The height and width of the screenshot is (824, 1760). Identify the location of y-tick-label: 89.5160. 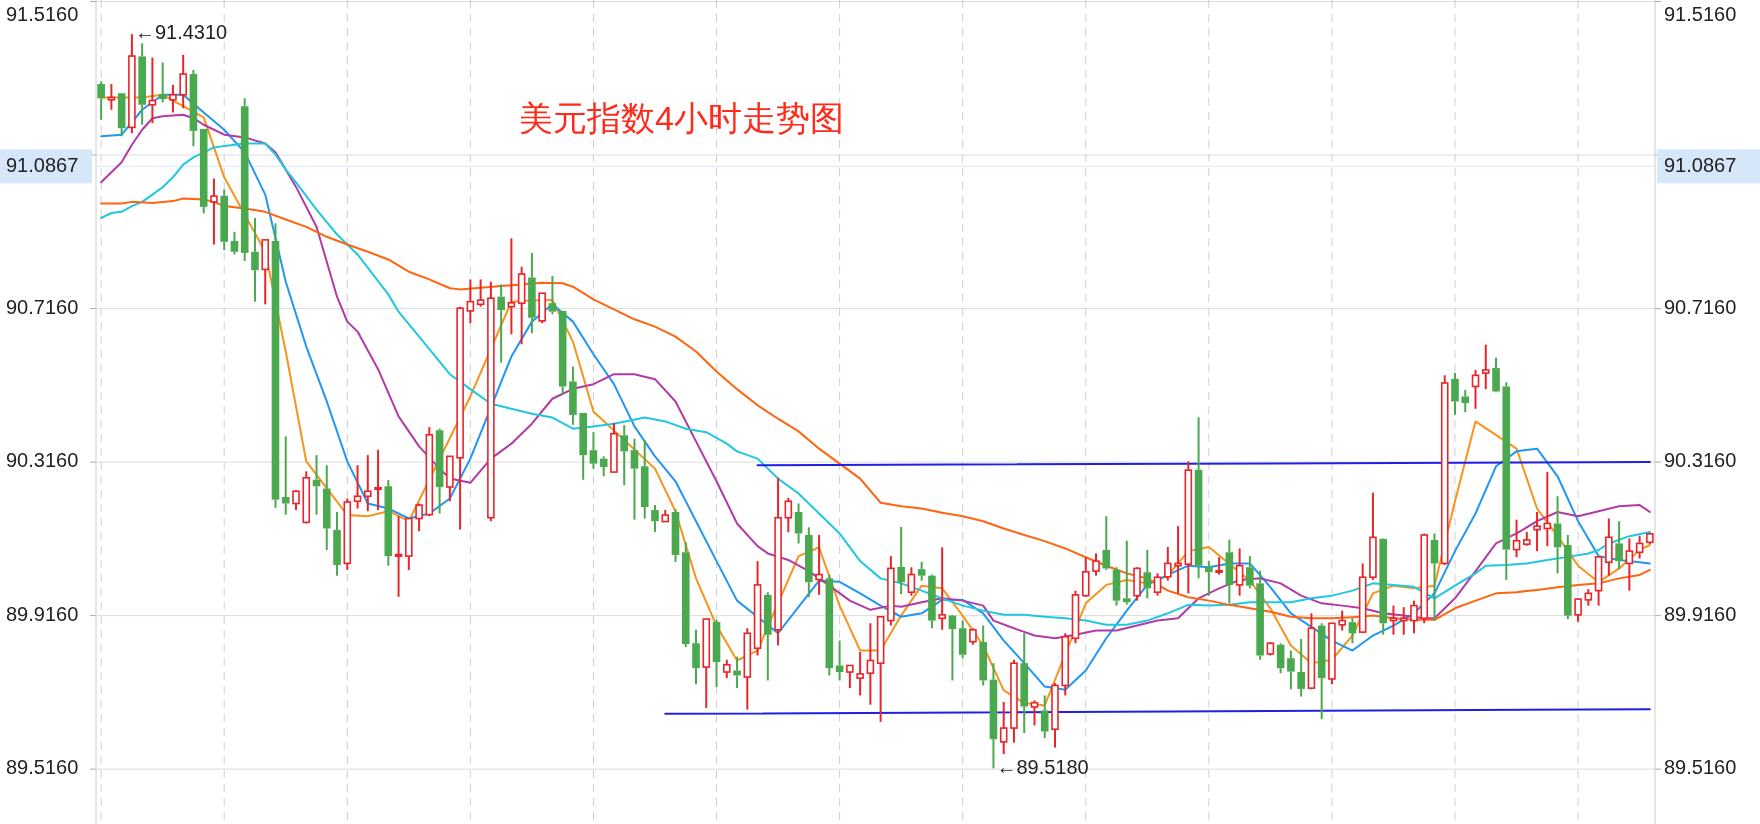
(42, 767).